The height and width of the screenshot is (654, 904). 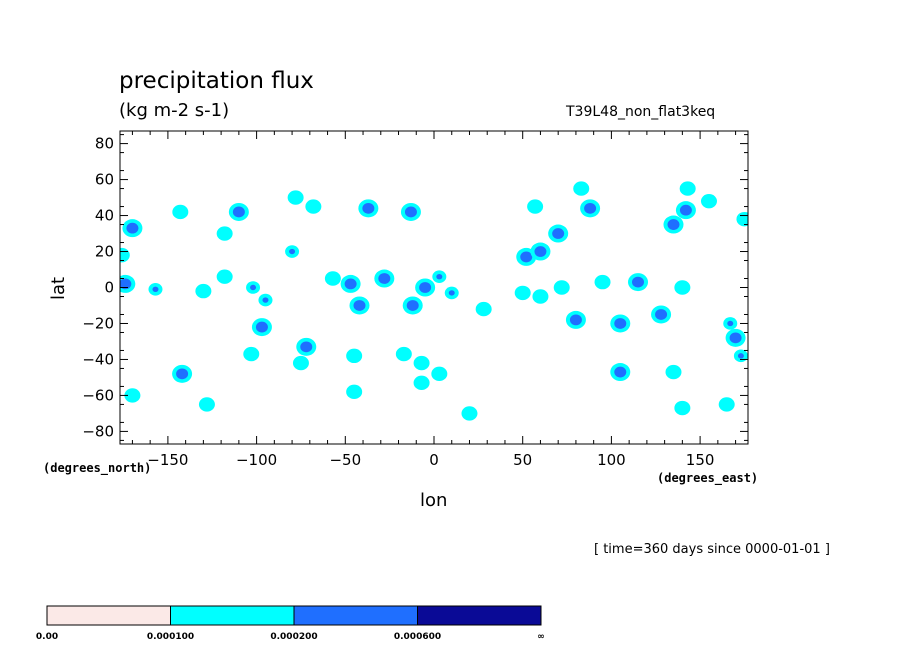 What do you see at coordinates (98, 359) in the screenshot?
I see `y-tick-label: −40` at bounding box center [98, 359].